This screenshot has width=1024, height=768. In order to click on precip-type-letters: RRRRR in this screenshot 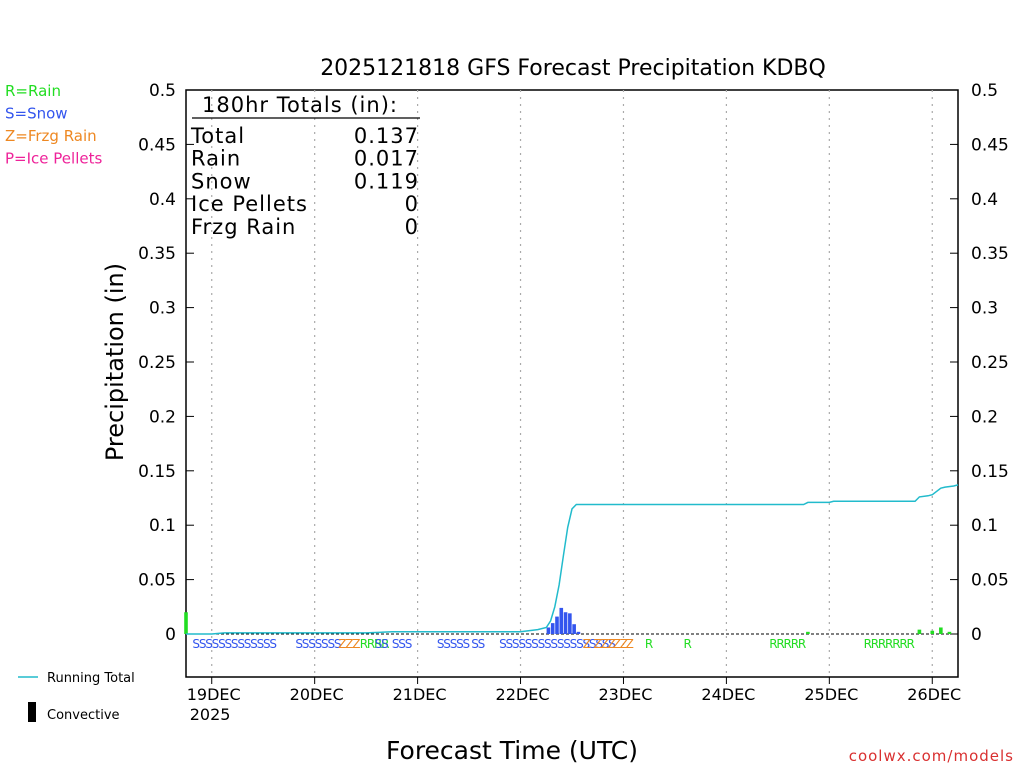, I will do `click(787, 644)`.